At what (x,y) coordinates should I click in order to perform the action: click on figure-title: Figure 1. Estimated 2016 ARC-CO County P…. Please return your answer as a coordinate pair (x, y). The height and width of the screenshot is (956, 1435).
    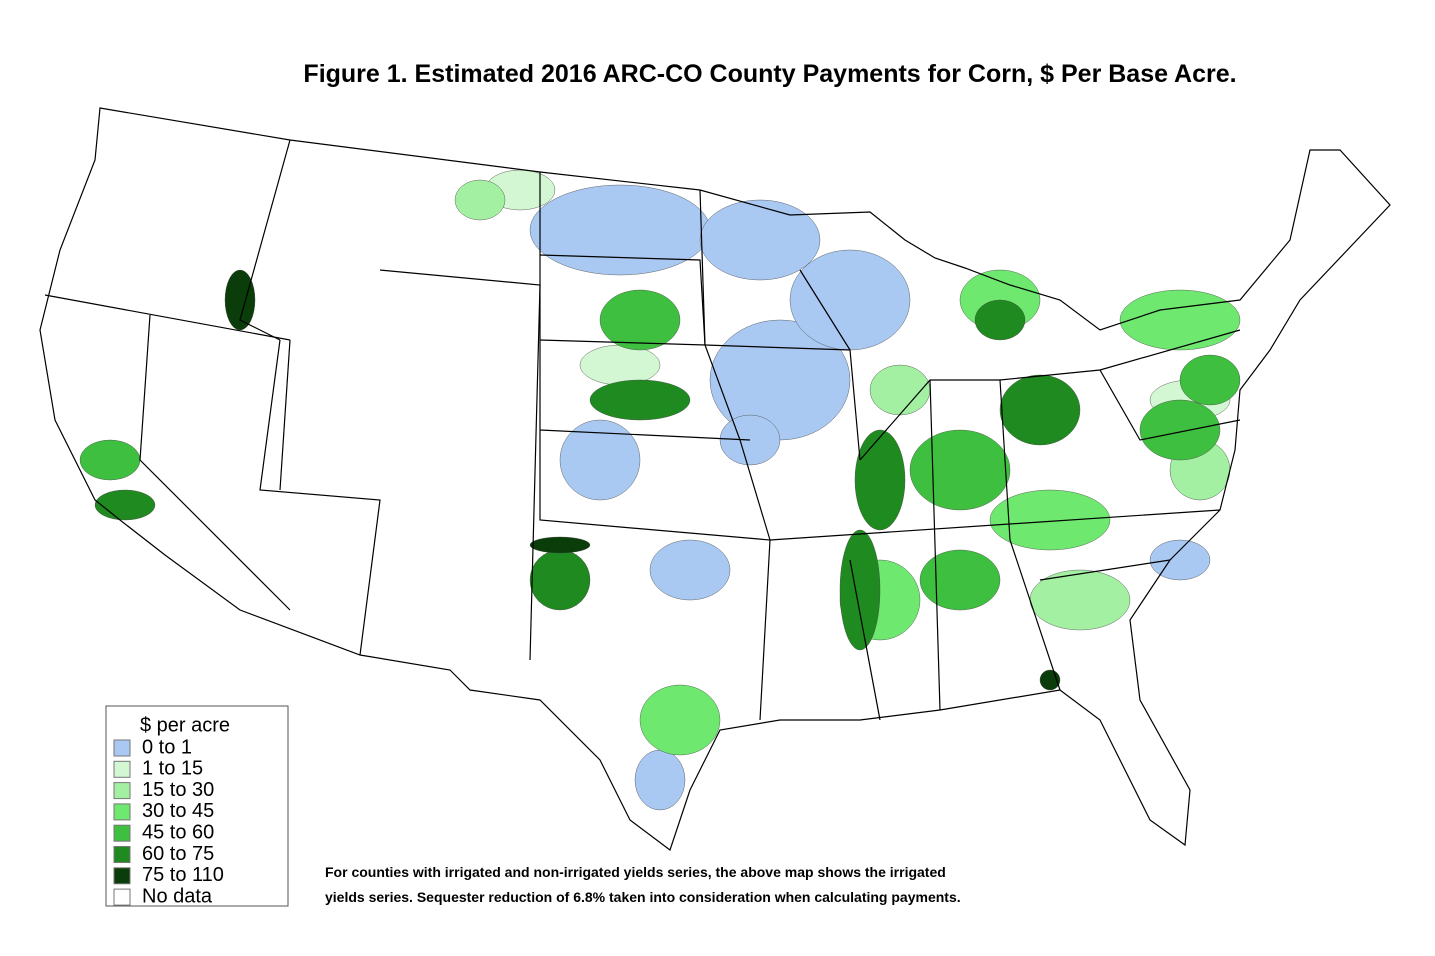
    Looking at the image, I should click on (769, 74).